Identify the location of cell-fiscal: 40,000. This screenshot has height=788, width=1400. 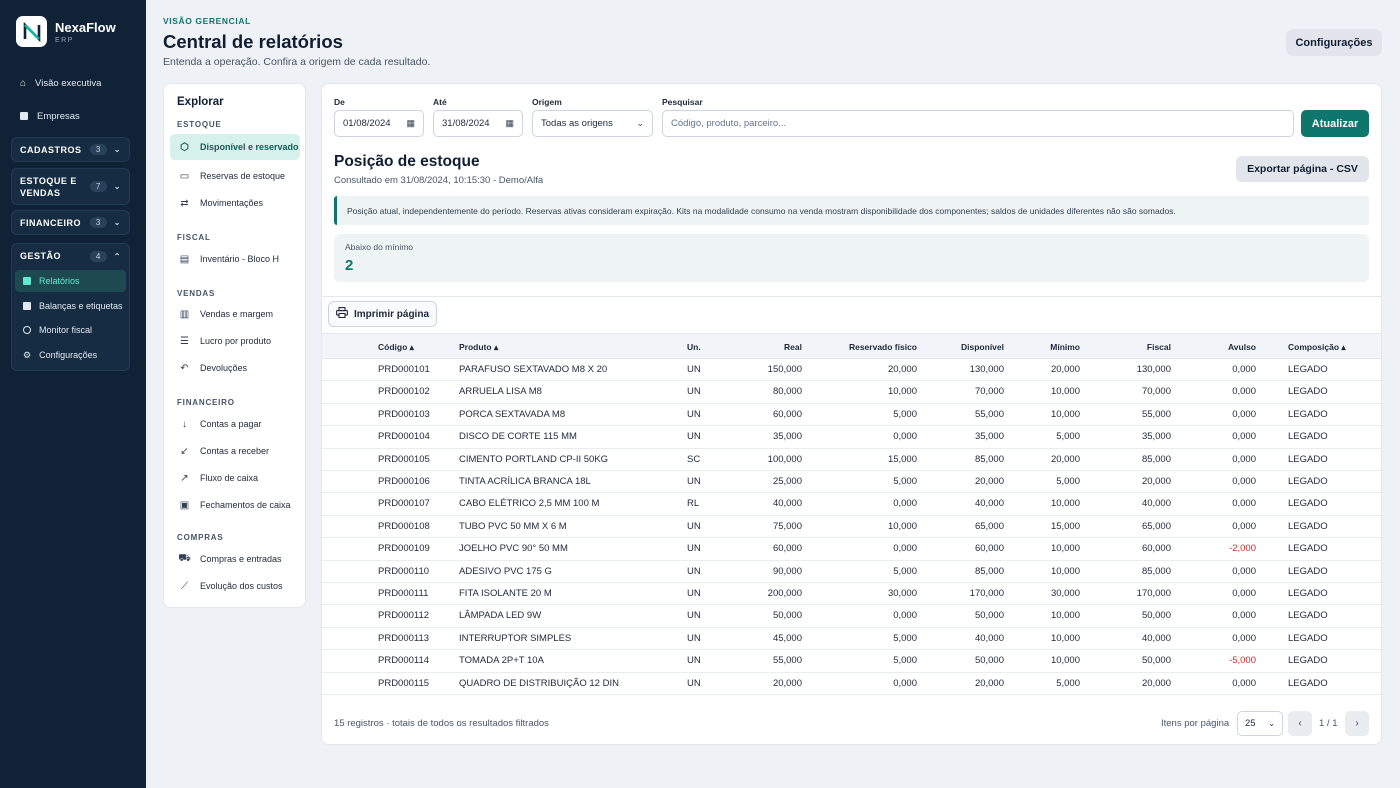
(1156, 638).